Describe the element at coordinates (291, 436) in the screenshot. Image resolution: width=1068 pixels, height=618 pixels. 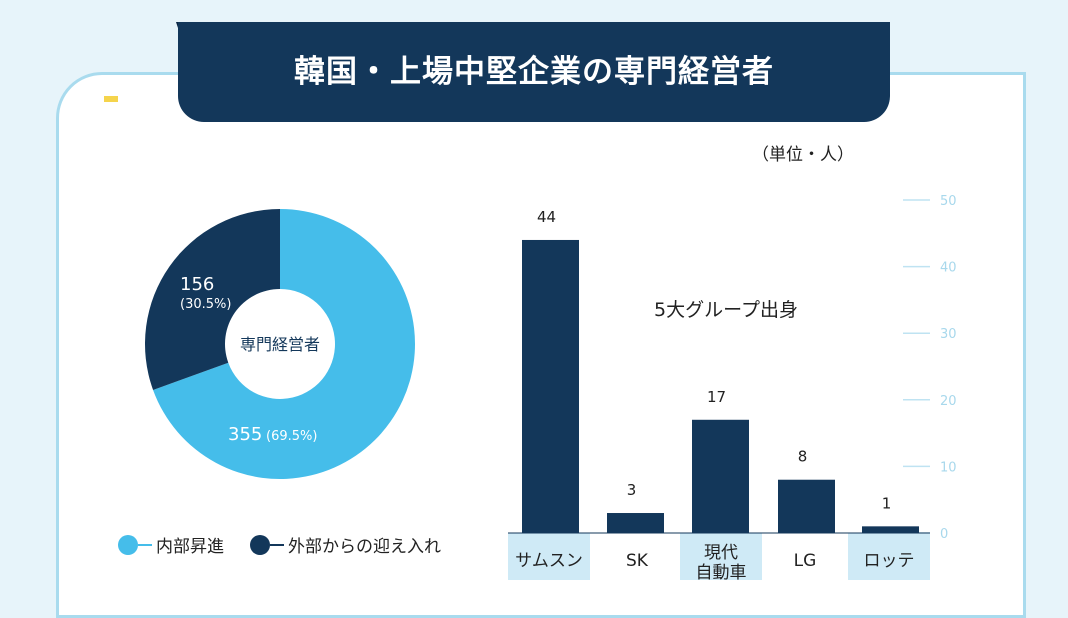
I see `pie-percent-label: (69.5%)` at that location.